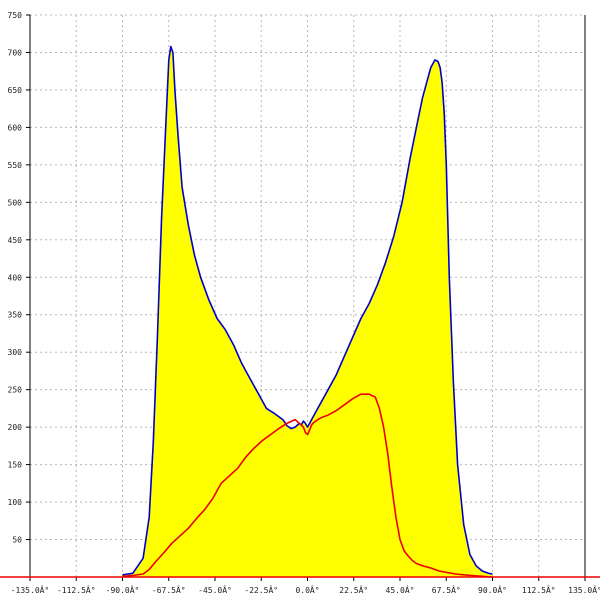  What do you see at coordinates (15, 202) in the screenshot?
I see `y-tick-label: 500` at bounding box center [15, 202].